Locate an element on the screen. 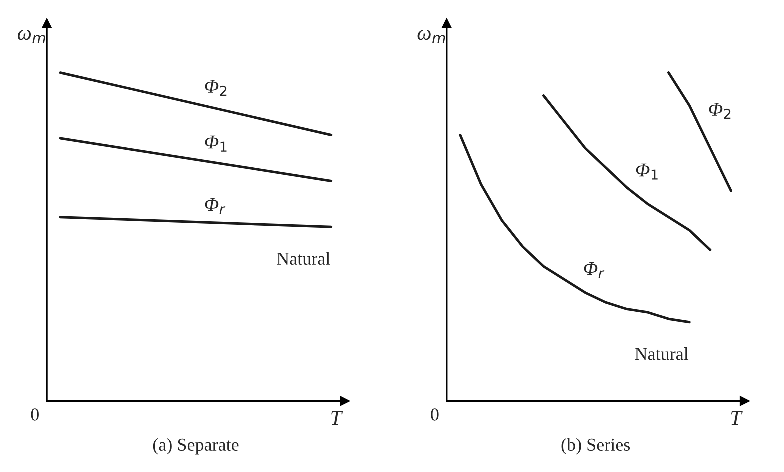 The image size is (784, 472). text: (a) Separate is located at coordinates (196, 446).